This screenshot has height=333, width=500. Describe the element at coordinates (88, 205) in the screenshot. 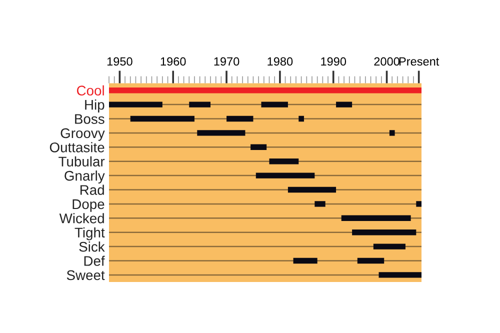

I see `y-tick-label: Dope` at that location.